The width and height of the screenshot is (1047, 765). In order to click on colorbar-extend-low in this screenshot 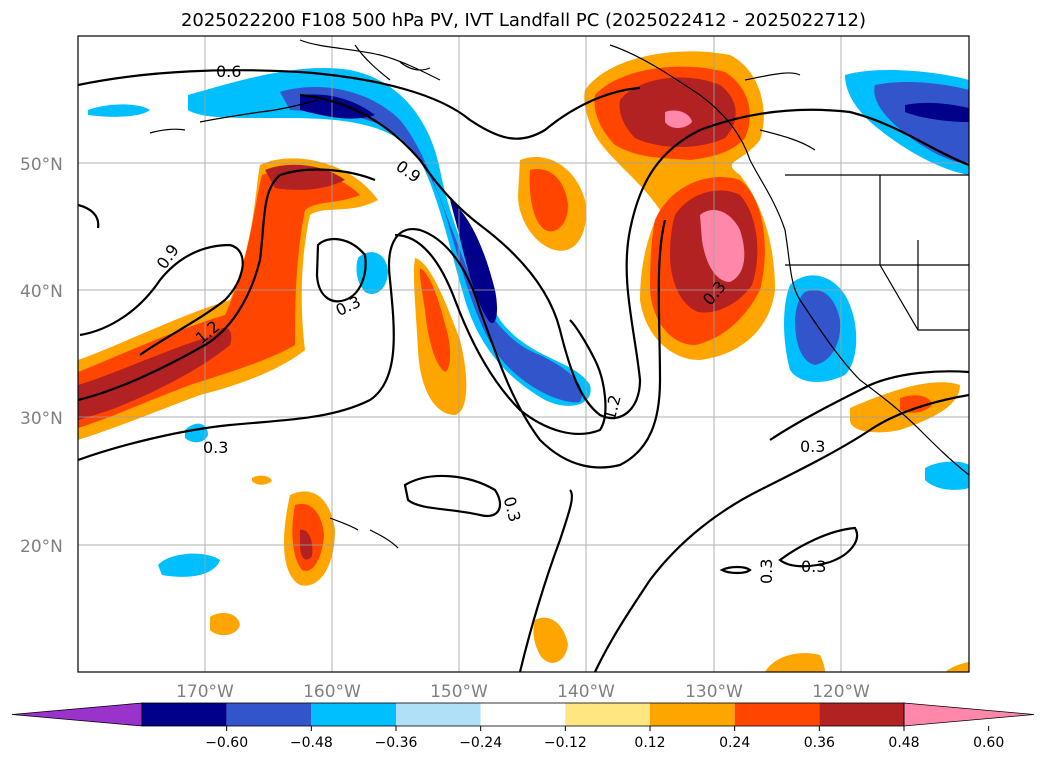, I will do `click(77, 714)`.